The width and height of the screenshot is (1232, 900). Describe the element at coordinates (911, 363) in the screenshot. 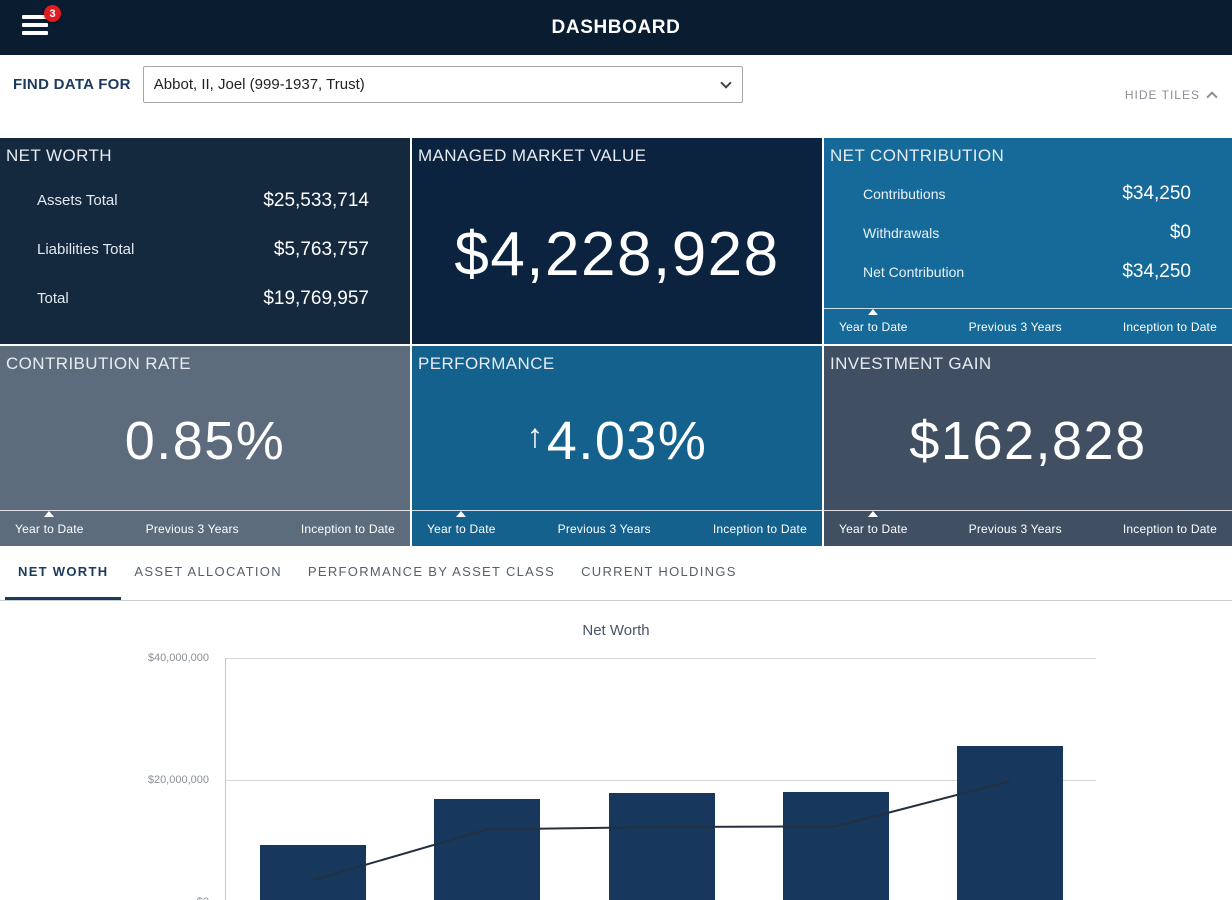

I see `tile-title: INVESTMENT GAIN` at that location.